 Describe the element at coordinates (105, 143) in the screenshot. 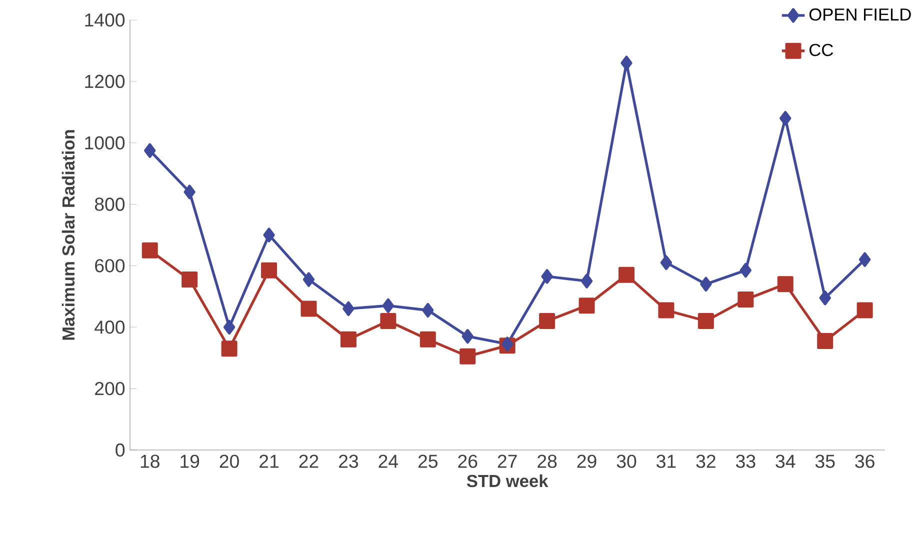

I see `y-tick-label: 1000` at that location.